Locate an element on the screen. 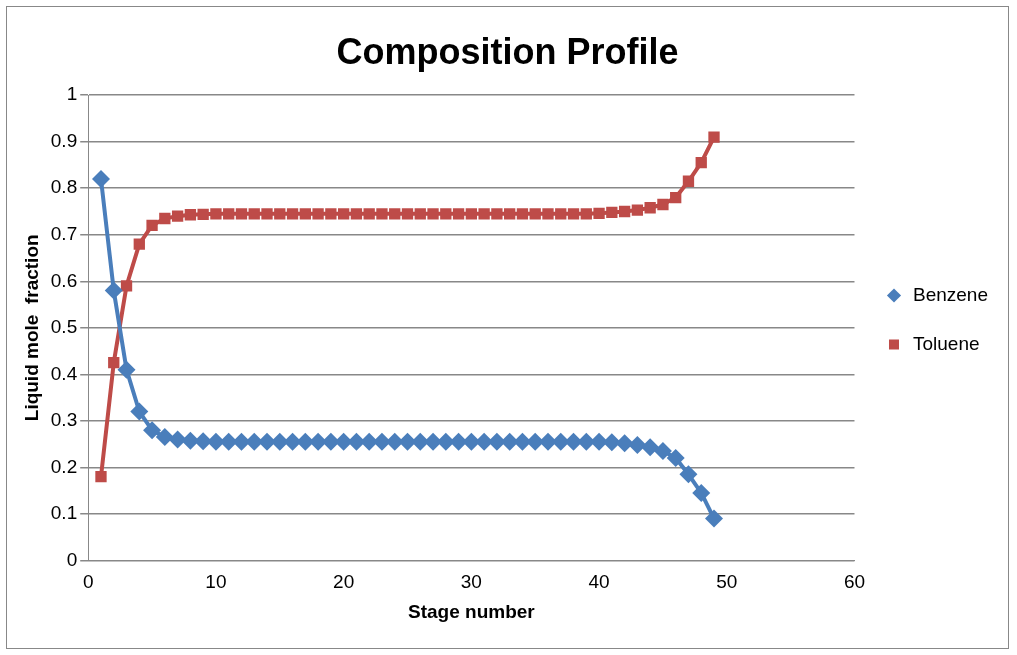 The width and height of the screenshot is (1017, 655). x-tick-label: 30 is located at coordinates (471, 582).